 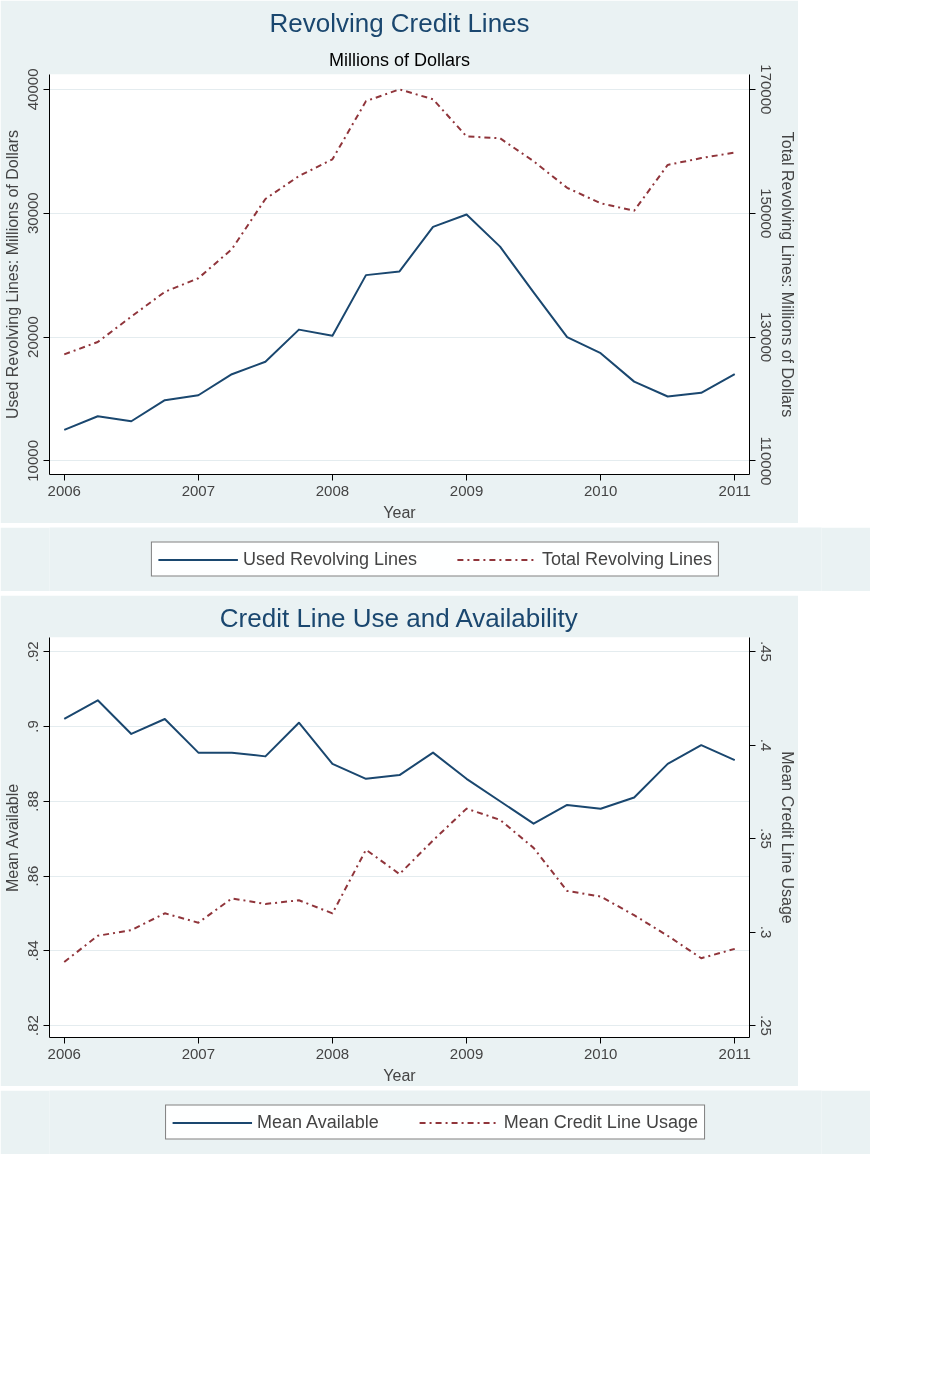 What do you see at coordinates (766, 1025) in the screenshot?
I see `y2-tick-label: .25` at bounding box center [766, 1025].